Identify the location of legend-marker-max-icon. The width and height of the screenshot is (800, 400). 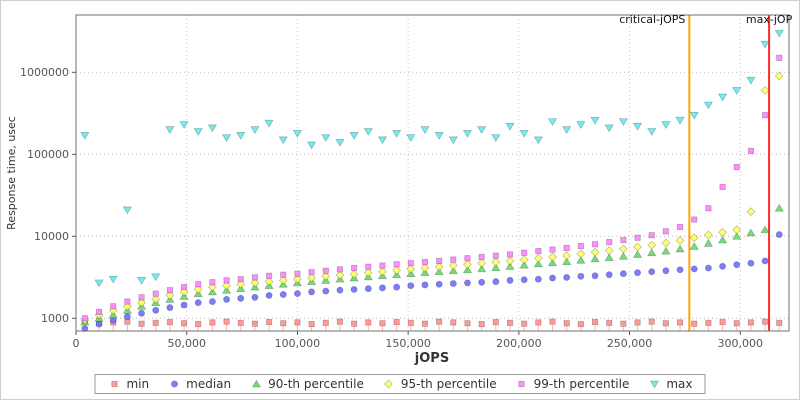
(654, 384).